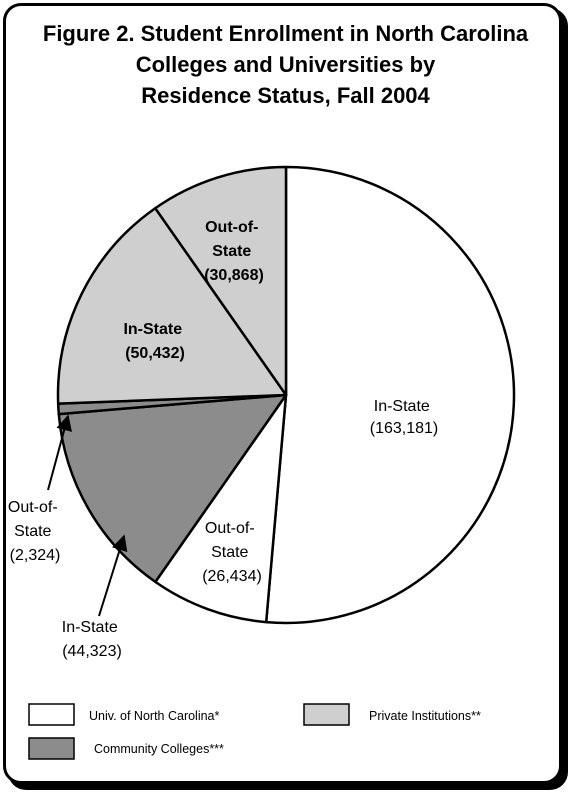 The image size is (571, 793). I want to click on chart-title-line-2: Colleges and Universities by, so click(285, 64).